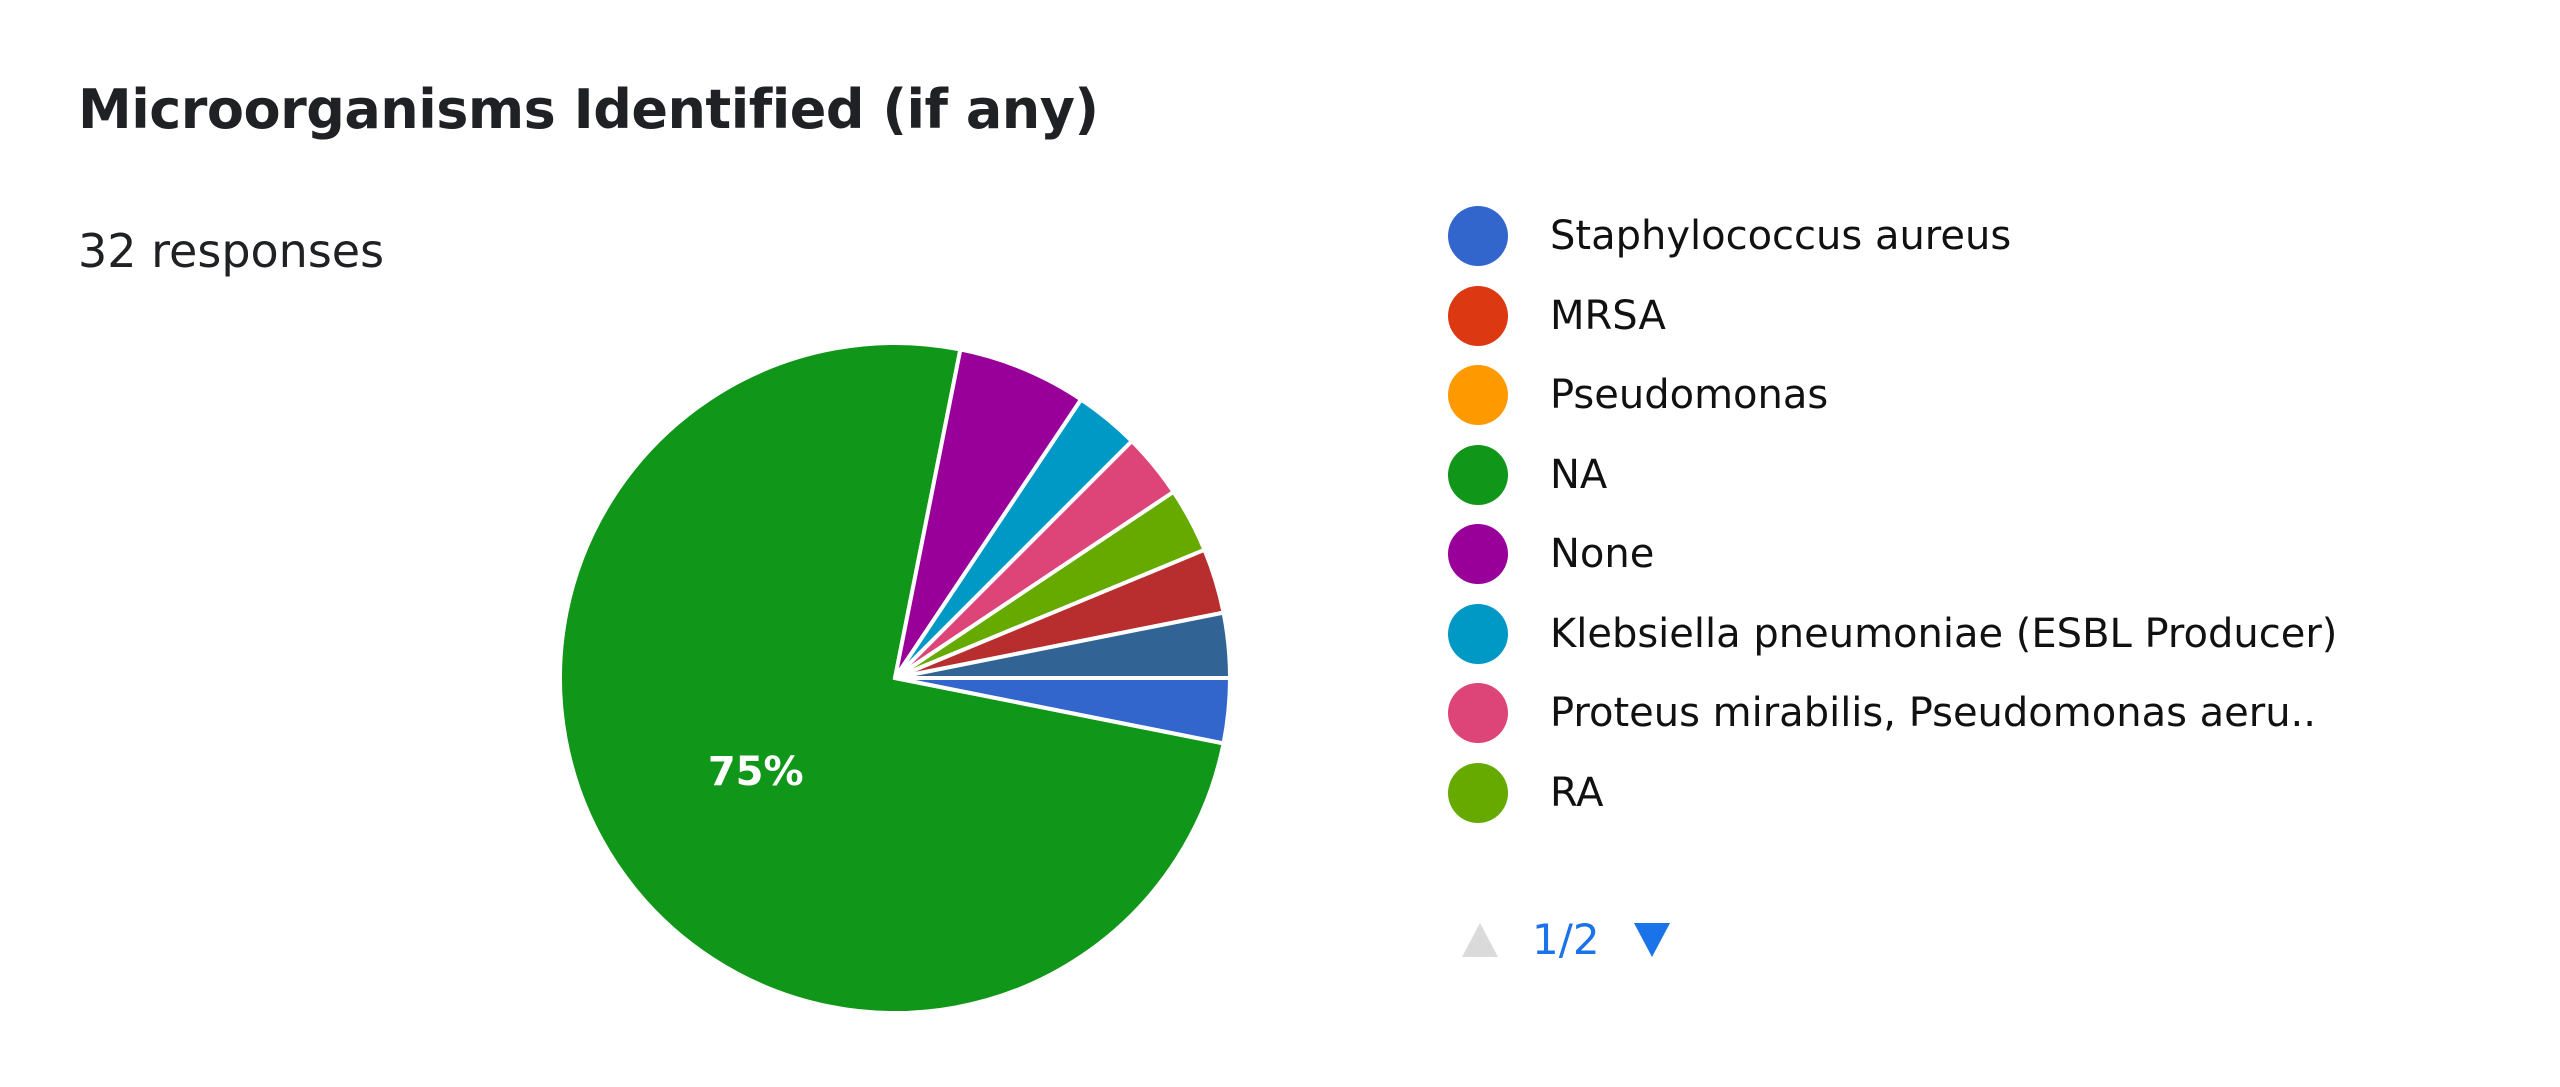 The height and width of the screenshot is (1087, 2560). I want to click on legend-label: Proteus mirabilis, Pseudomonas aeru.., so click(1933, 713).